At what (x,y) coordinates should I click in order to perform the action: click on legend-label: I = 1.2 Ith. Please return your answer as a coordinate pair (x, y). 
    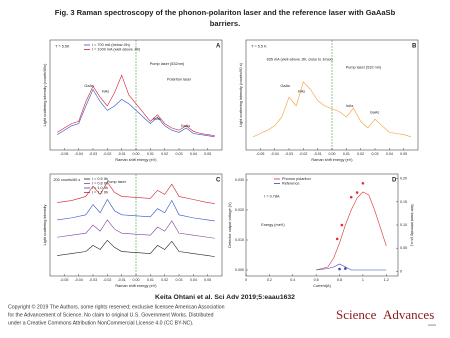
    Looking at the image, I should click on (100, 193).